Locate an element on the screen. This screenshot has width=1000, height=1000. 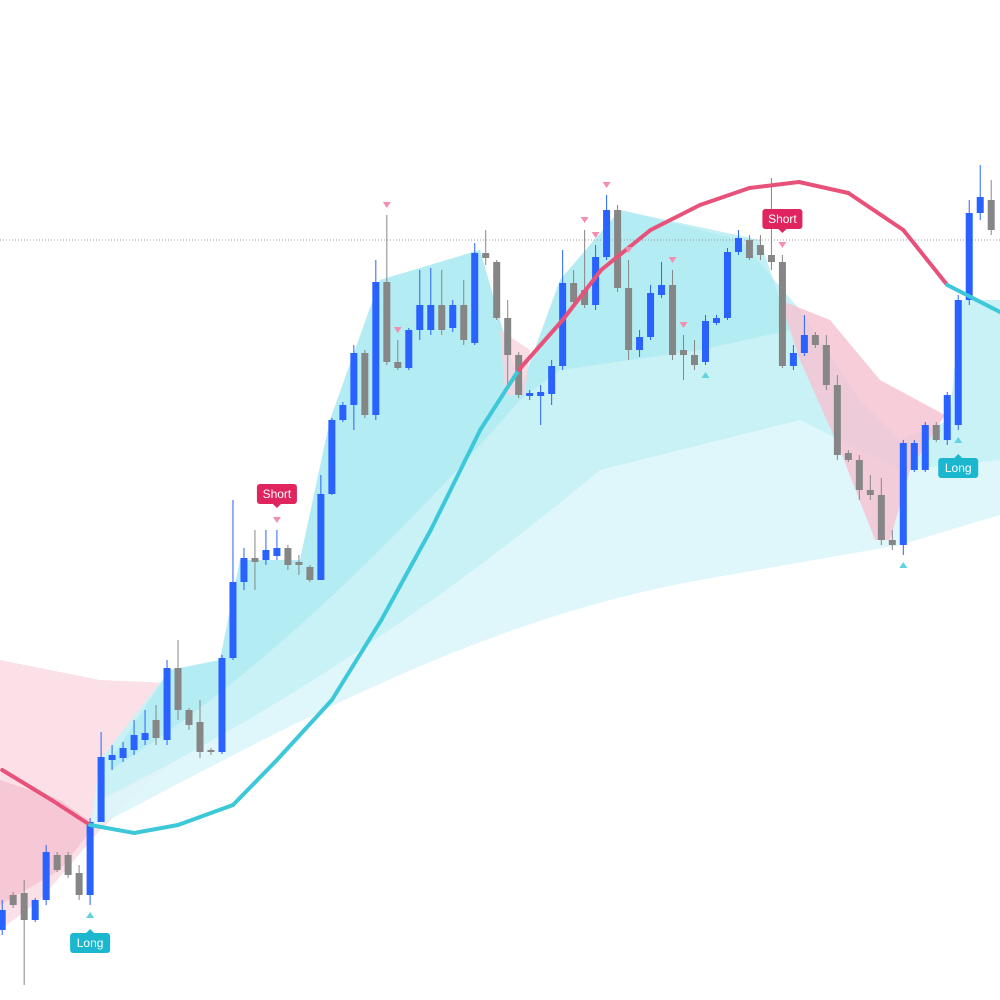
signal-label-text: Long is located at coordinates (958, 468).